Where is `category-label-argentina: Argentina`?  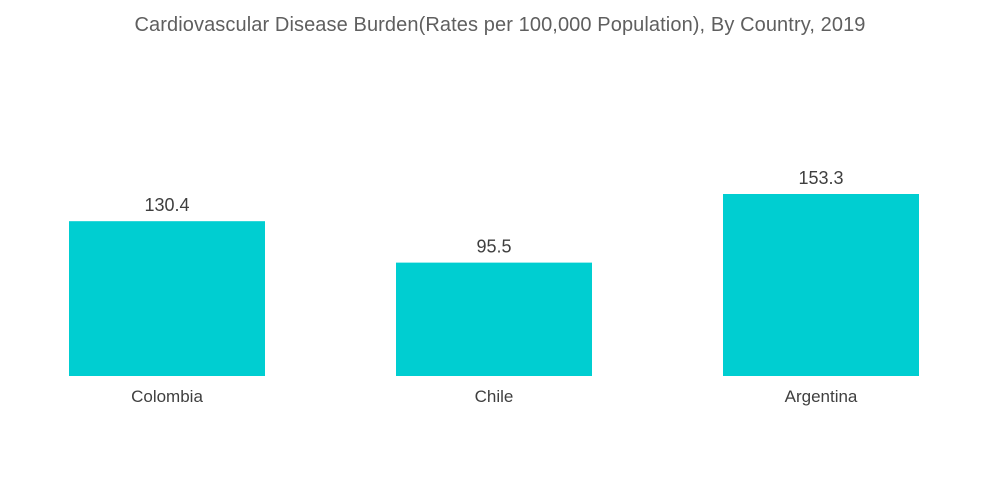
category-label-argentina: Argentina is located at coordinates (821, 396).